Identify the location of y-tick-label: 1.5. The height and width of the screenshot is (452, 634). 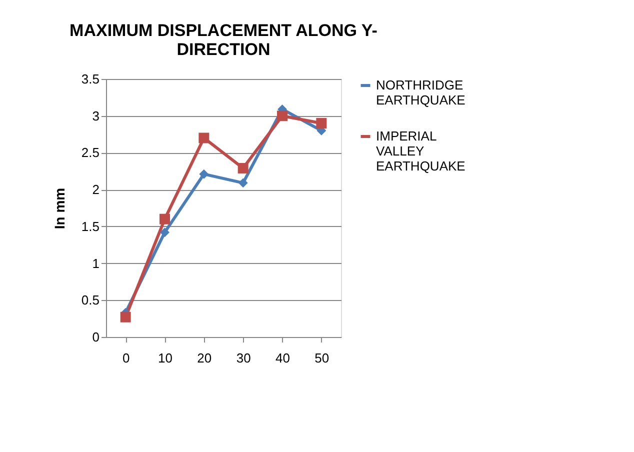
(90, 226).